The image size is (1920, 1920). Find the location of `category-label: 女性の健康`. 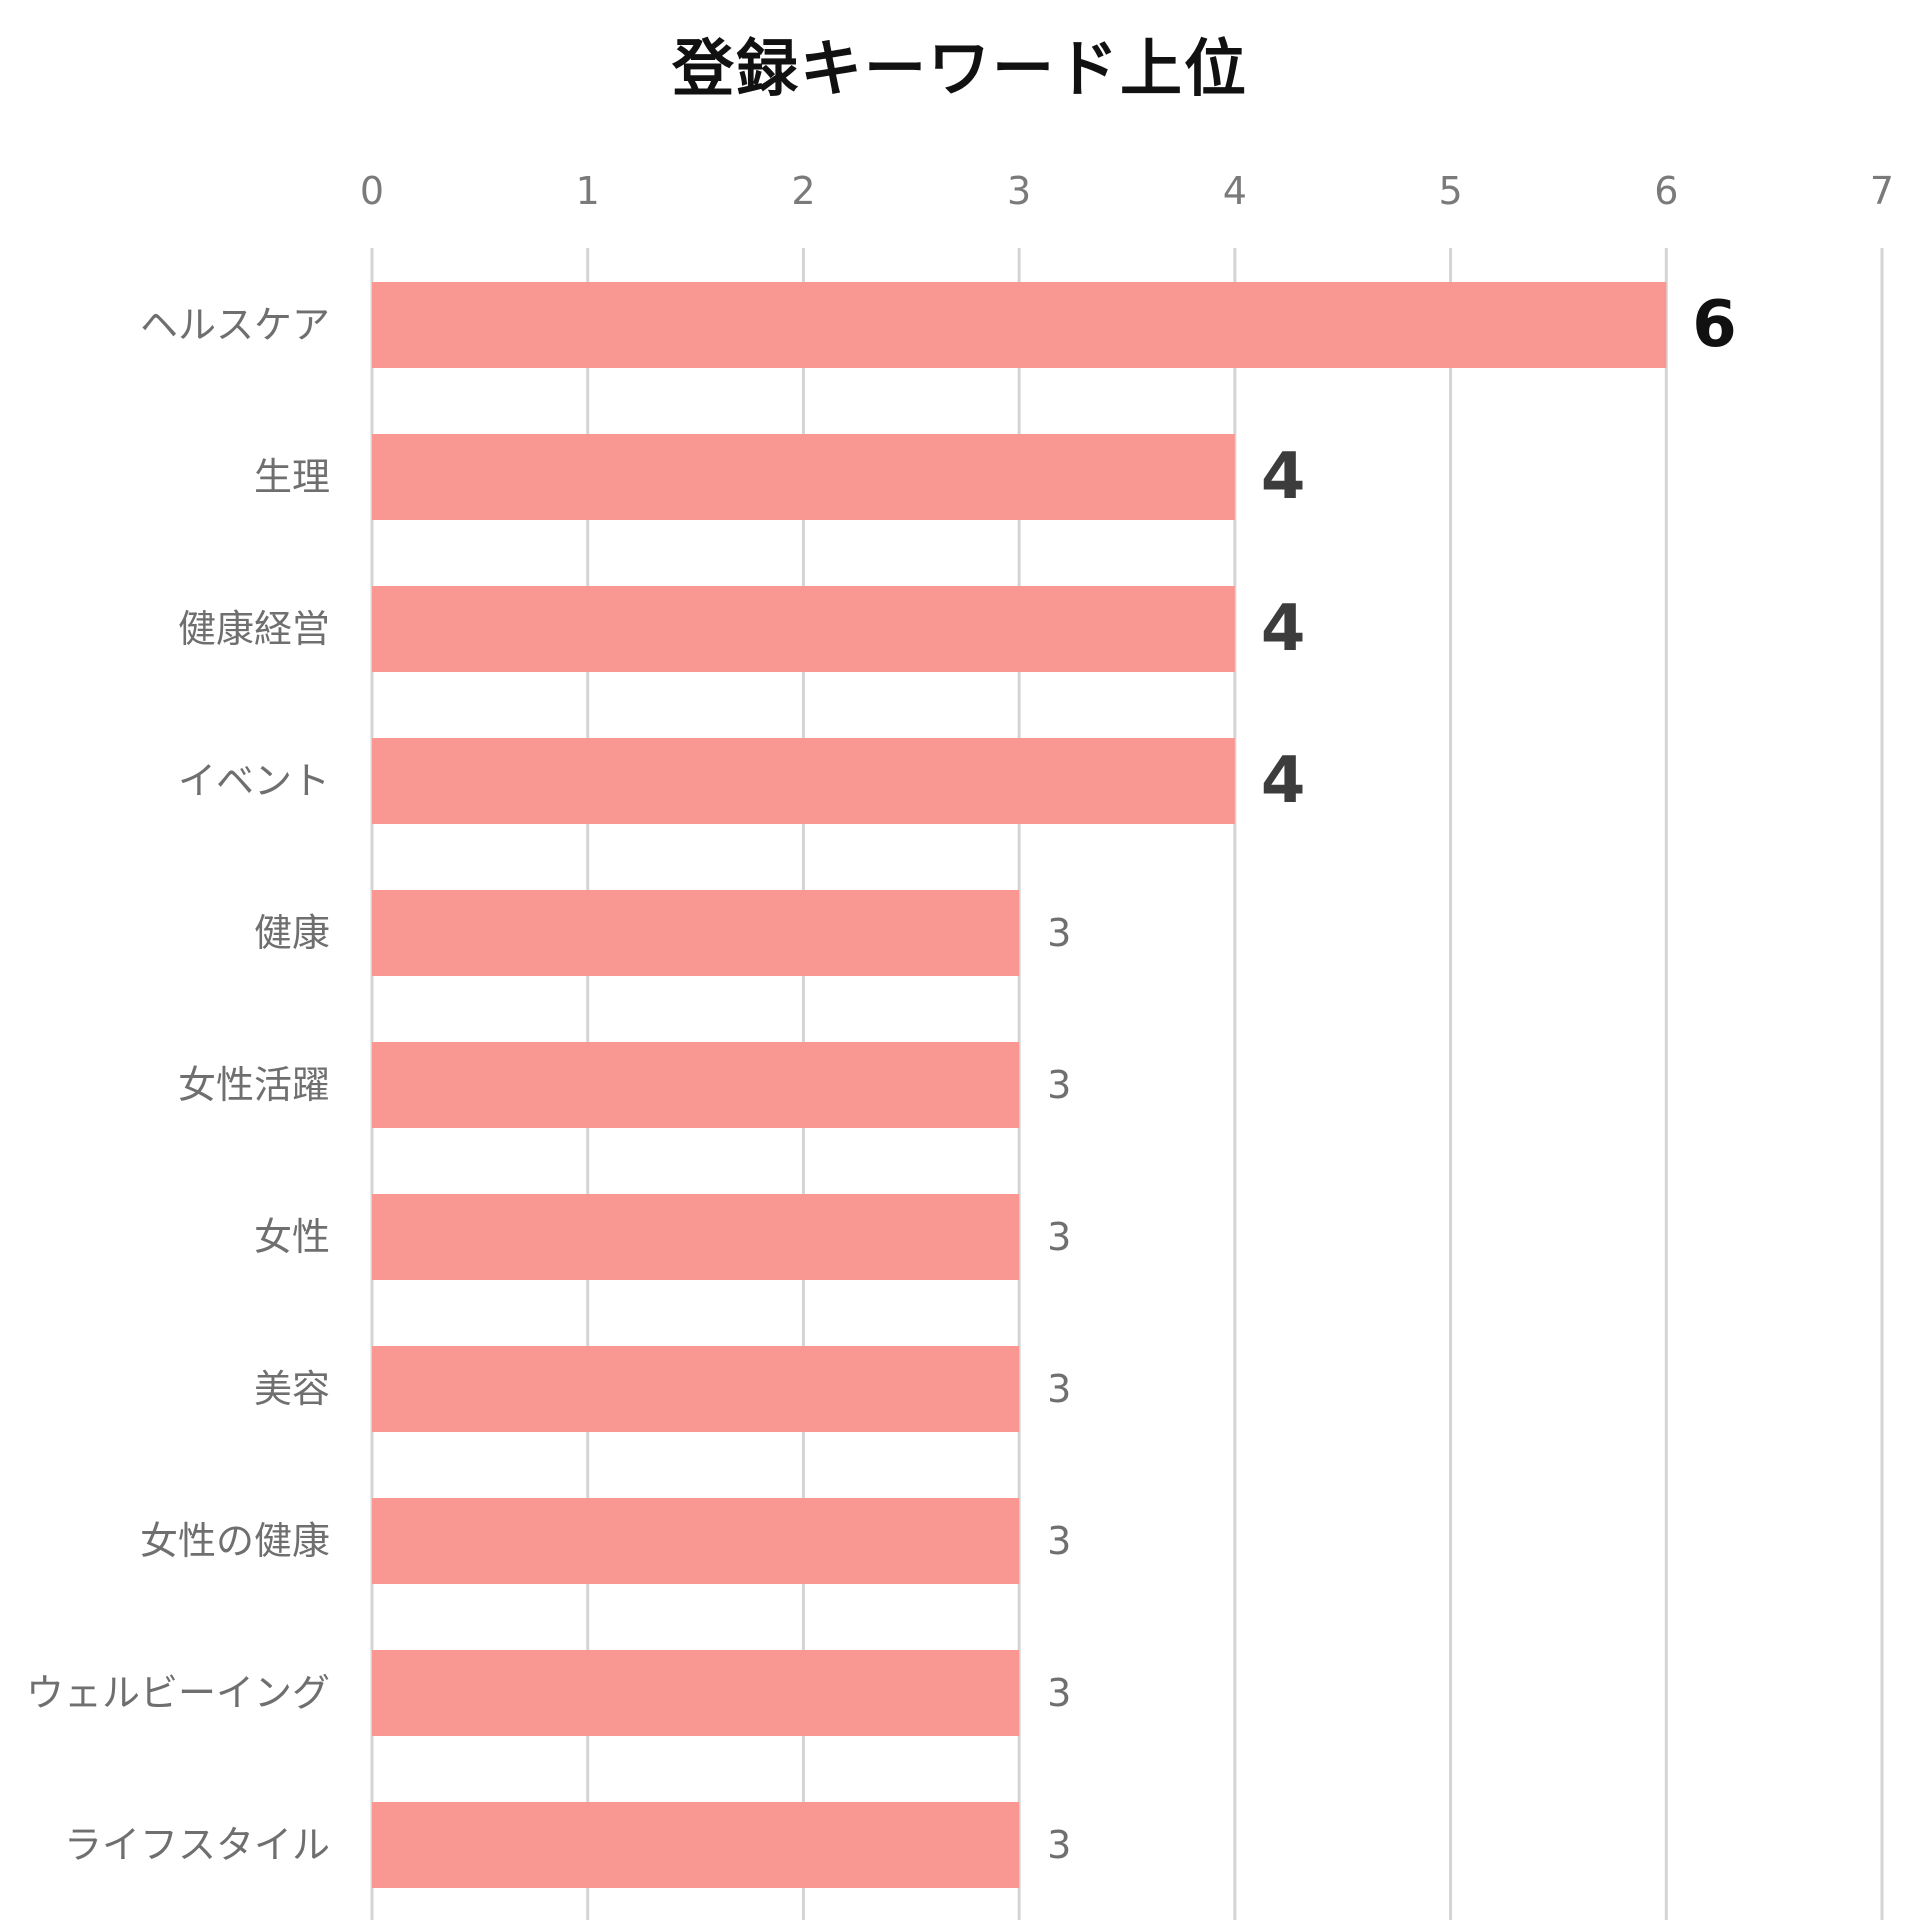

category-label: 女性の健康 is located at coordinates (235, 1541).